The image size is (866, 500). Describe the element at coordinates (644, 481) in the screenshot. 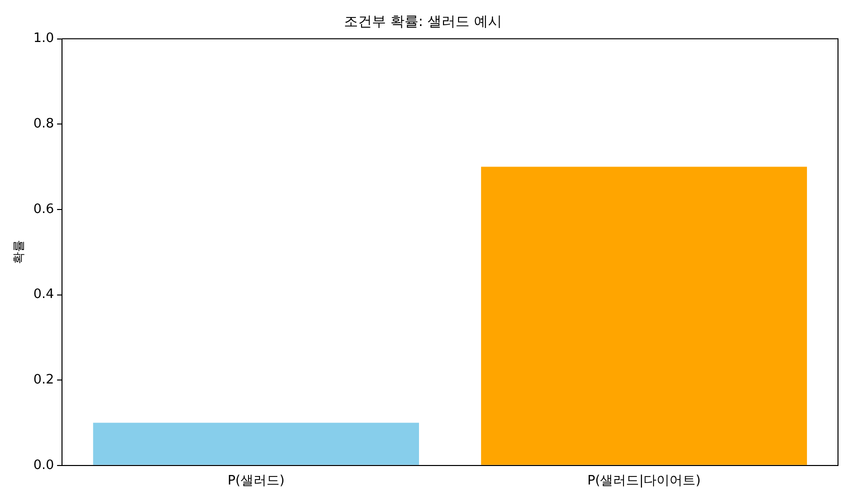

I see `x-tick-label: P(샐러드|다이어트)` at that location.